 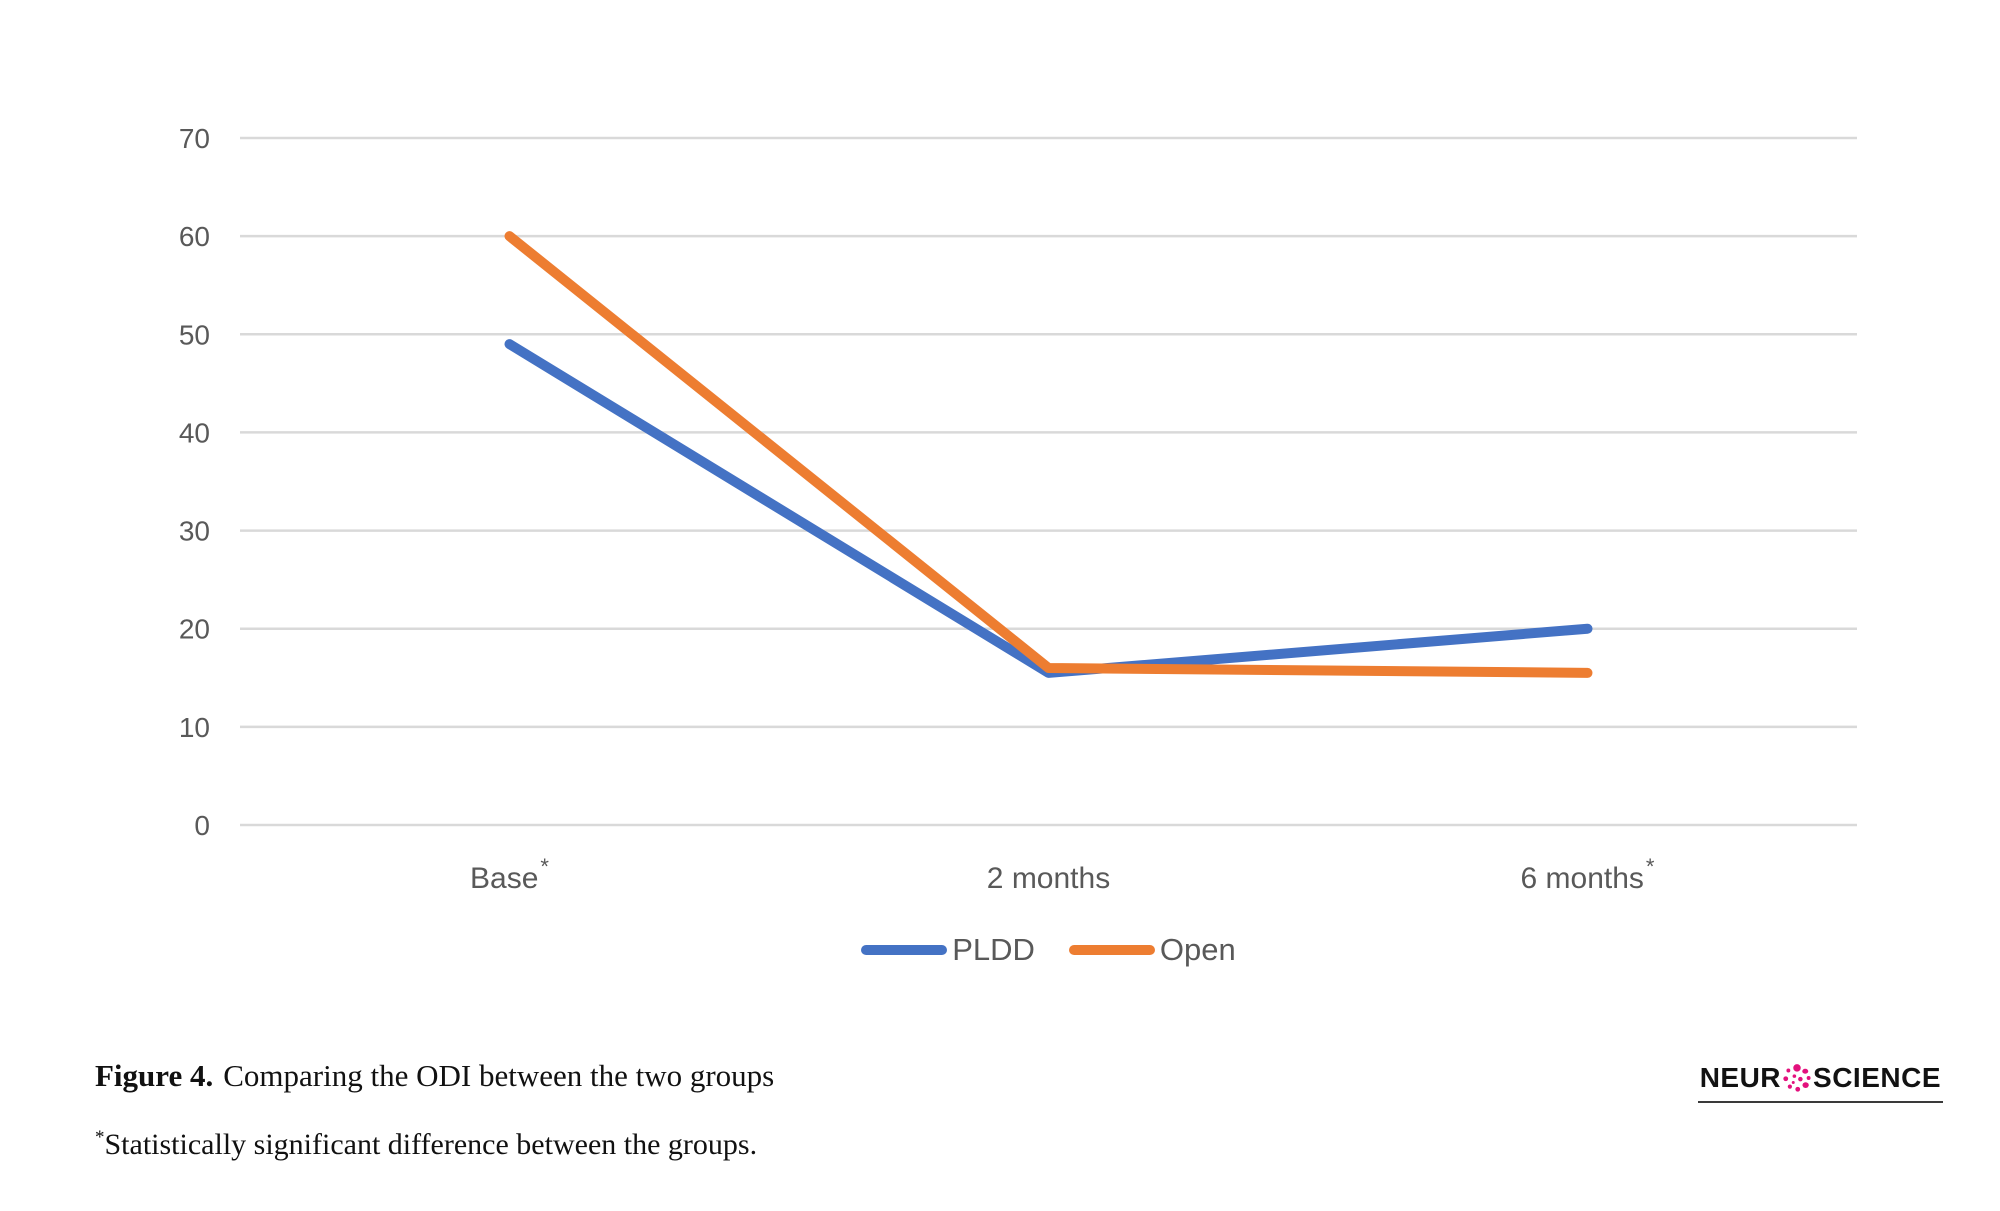 What do you see at coordinates (1048, 878) in the screenshot?
I see `x-axis-tick-label: 2 months` at bounding box center [1048, 878].